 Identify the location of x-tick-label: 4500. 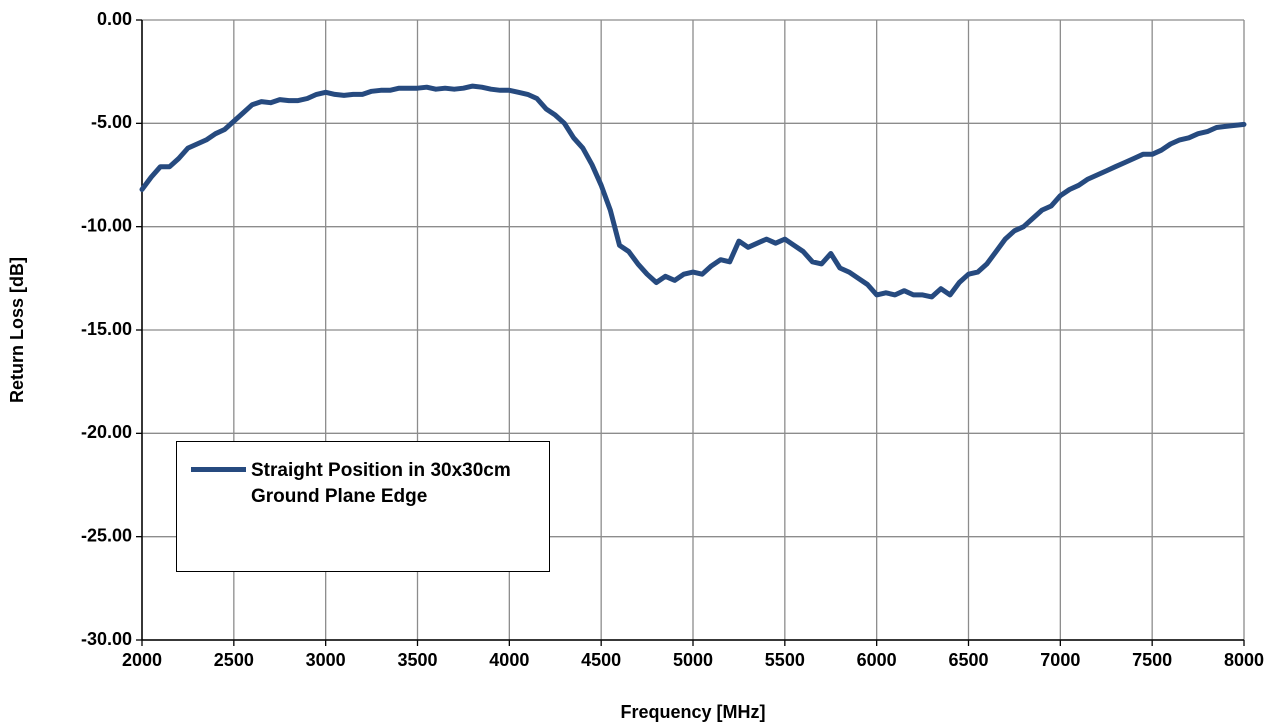
(601, 660).